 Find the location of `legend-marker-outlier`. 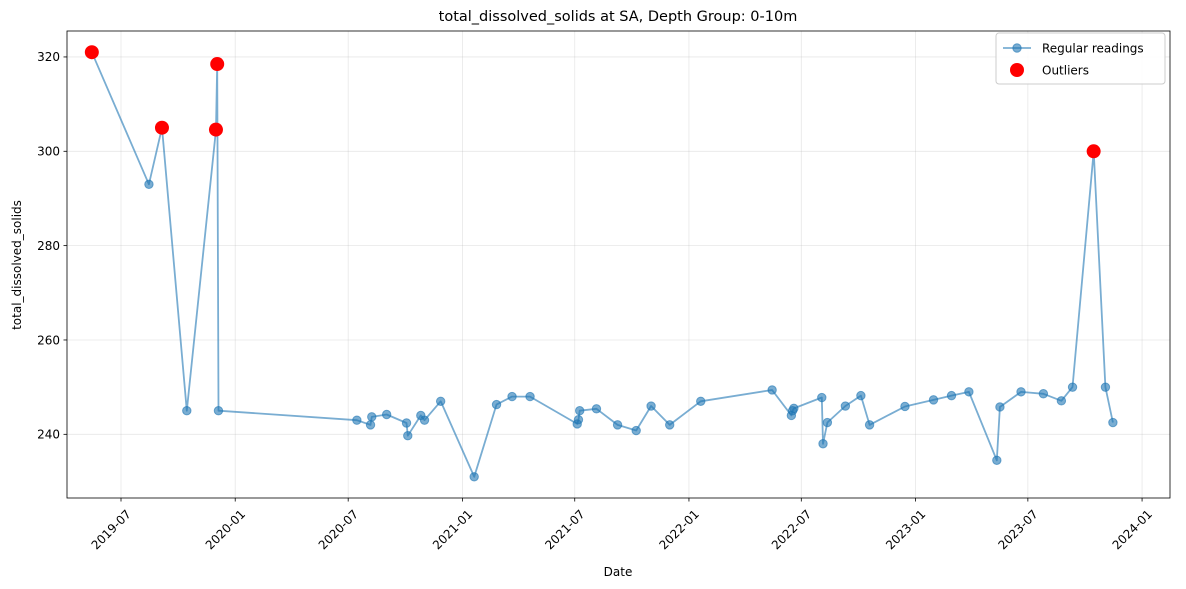

legend-marker-outlier is located at coordinates (1017, 70).